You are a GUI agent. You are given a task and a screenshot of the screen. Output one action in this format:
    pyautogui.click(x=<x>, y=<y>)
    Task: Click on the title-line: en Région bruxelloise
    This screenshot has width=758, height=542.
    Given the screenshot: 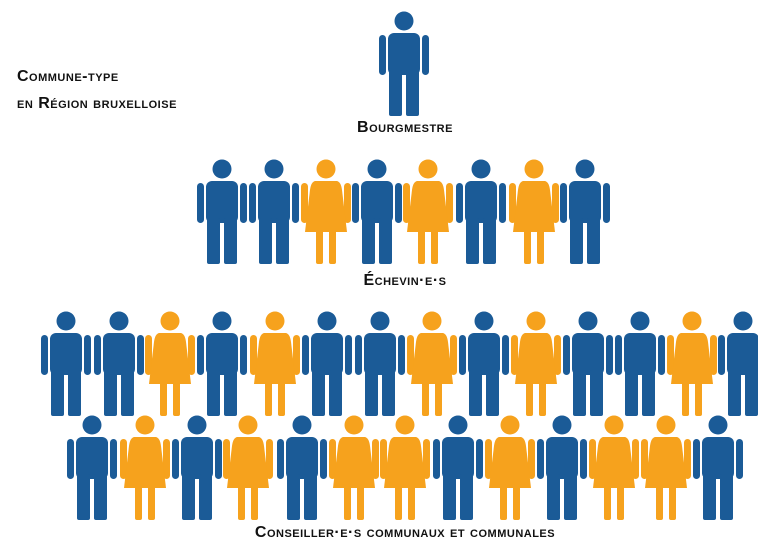 What is the action you would take?
    pyautogui.click(x=97, y=103)
    